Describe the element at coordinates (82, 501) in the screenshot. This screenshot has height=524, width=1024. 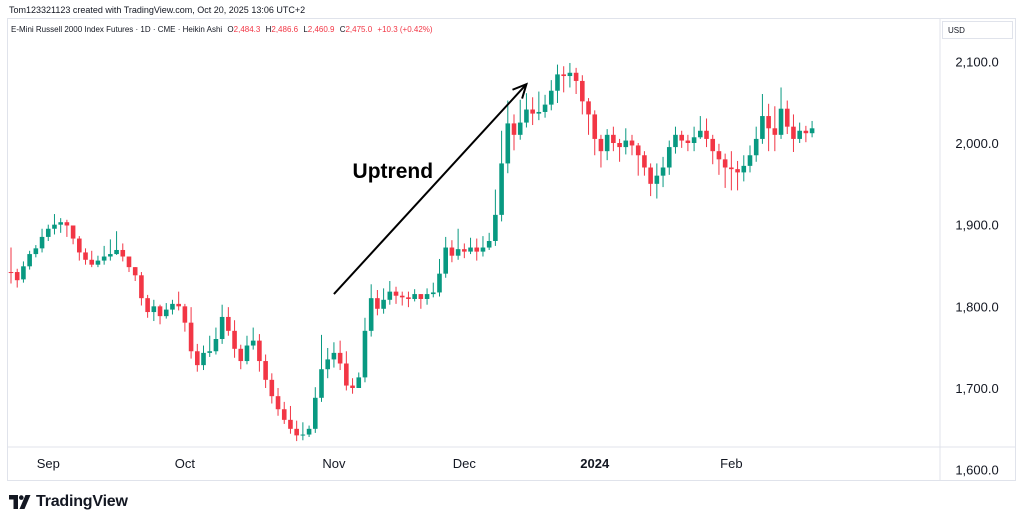
I see `tradingview-logo-text: TradingView` at that location.